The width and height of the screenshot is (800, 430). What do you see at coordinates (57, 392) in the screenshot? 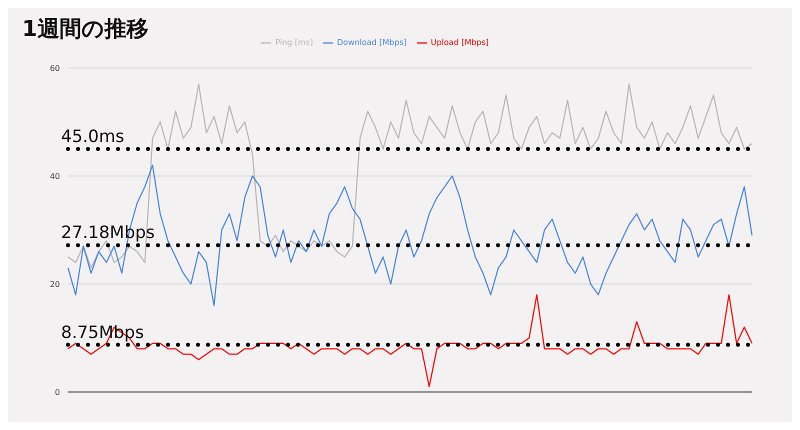
I see `y-tick-label: 0` at bounding box center [57, 392].